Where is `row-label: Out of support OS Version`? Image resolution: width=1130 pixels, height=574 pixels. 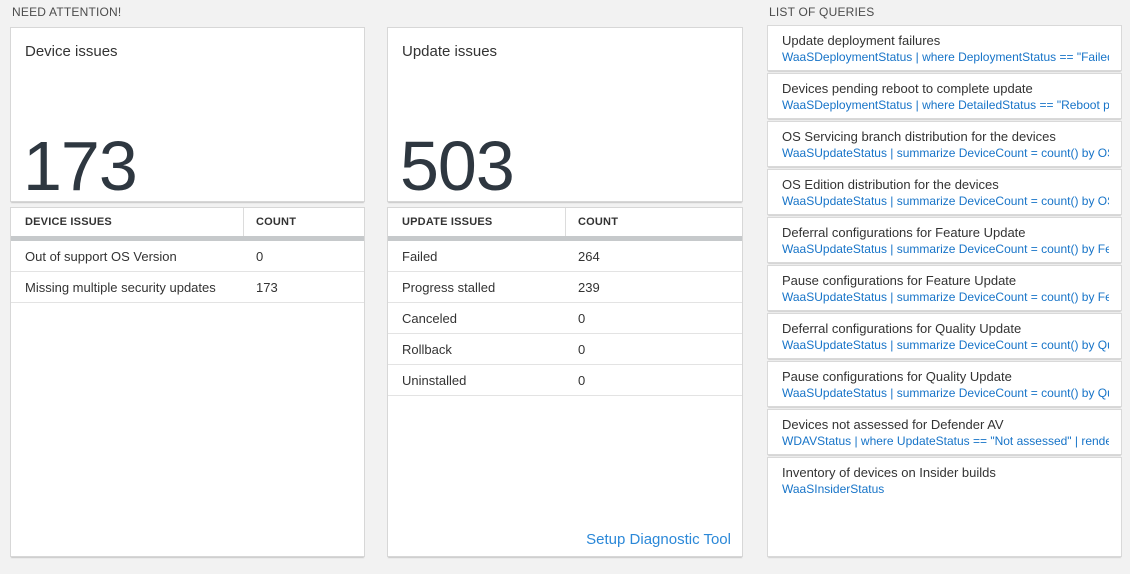 row-label: Out of support OS Version is located at coordinates (101, 256).